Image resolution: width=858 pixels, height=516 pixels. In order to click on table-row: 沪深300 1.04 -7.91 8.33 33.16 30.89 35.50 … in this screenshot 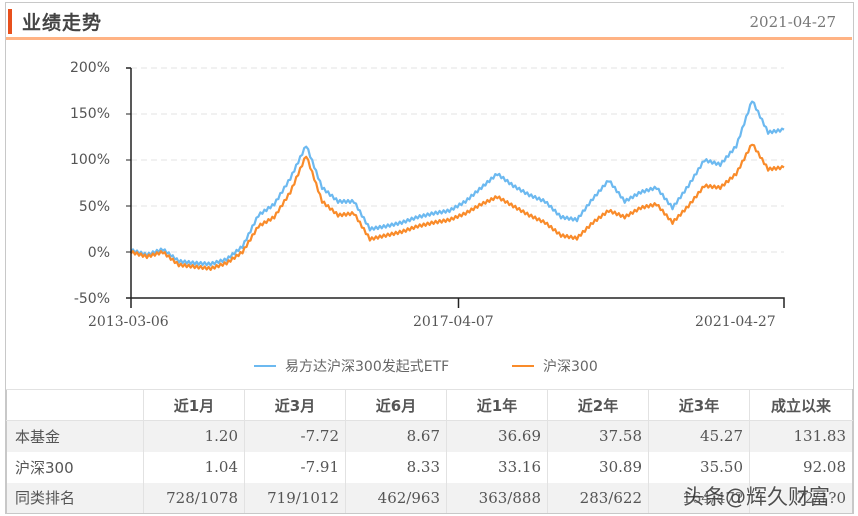, I will do `click(429, 467)`.